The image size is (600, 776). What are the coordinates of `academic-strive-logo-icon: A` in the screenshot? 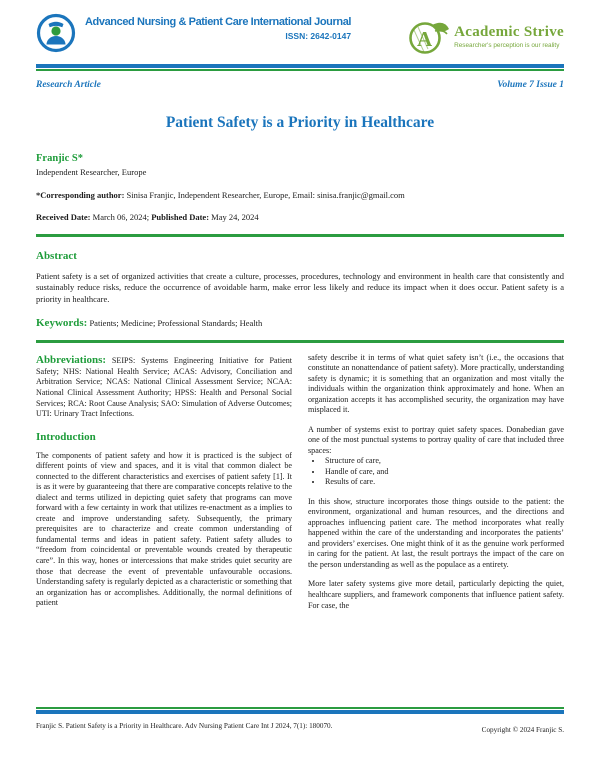 It's located at (428, 36).